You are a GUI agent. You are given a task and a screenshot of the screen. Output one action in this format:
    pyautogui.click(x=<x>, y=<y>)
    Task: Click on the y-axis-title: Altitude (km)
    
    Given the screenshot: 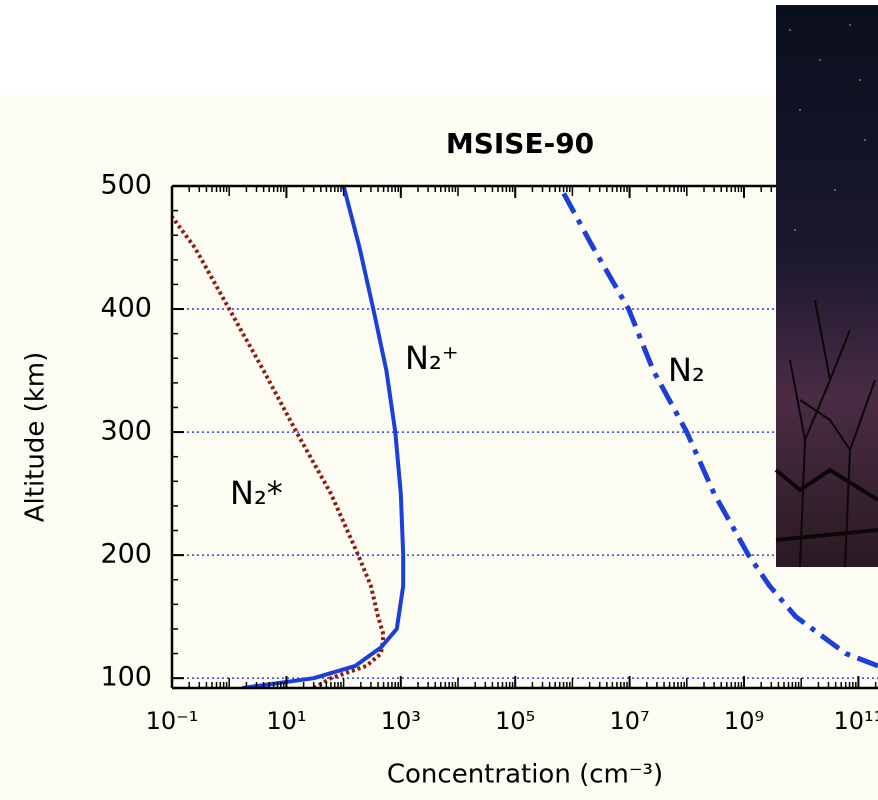 What is the action you would take?
    pyautogui.click(x=36, y=437)
    